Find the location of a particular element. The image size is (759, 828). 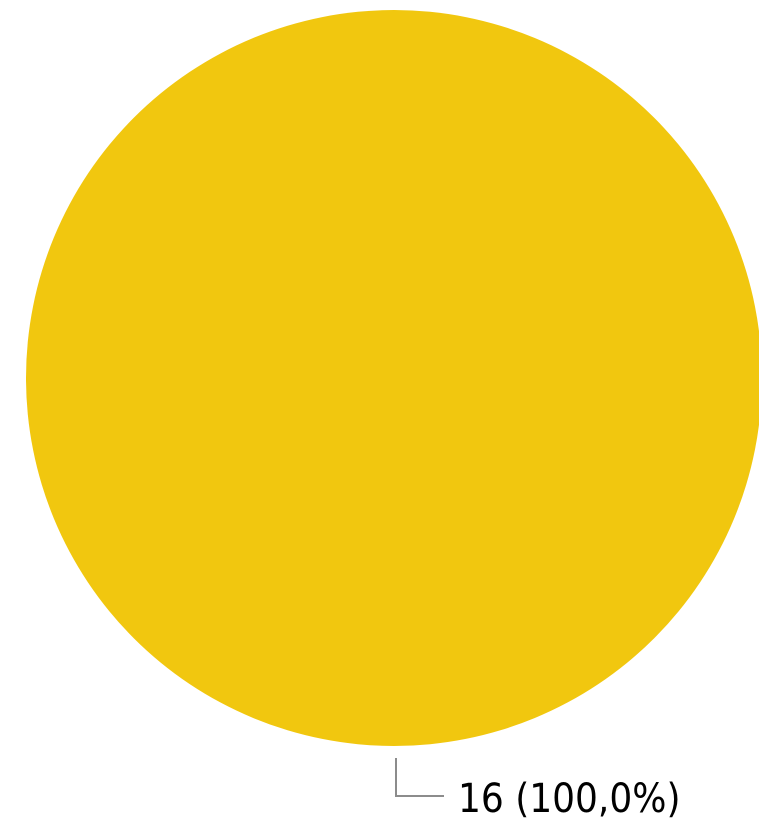

slice-leader-line is located at coordinates (420, 777).